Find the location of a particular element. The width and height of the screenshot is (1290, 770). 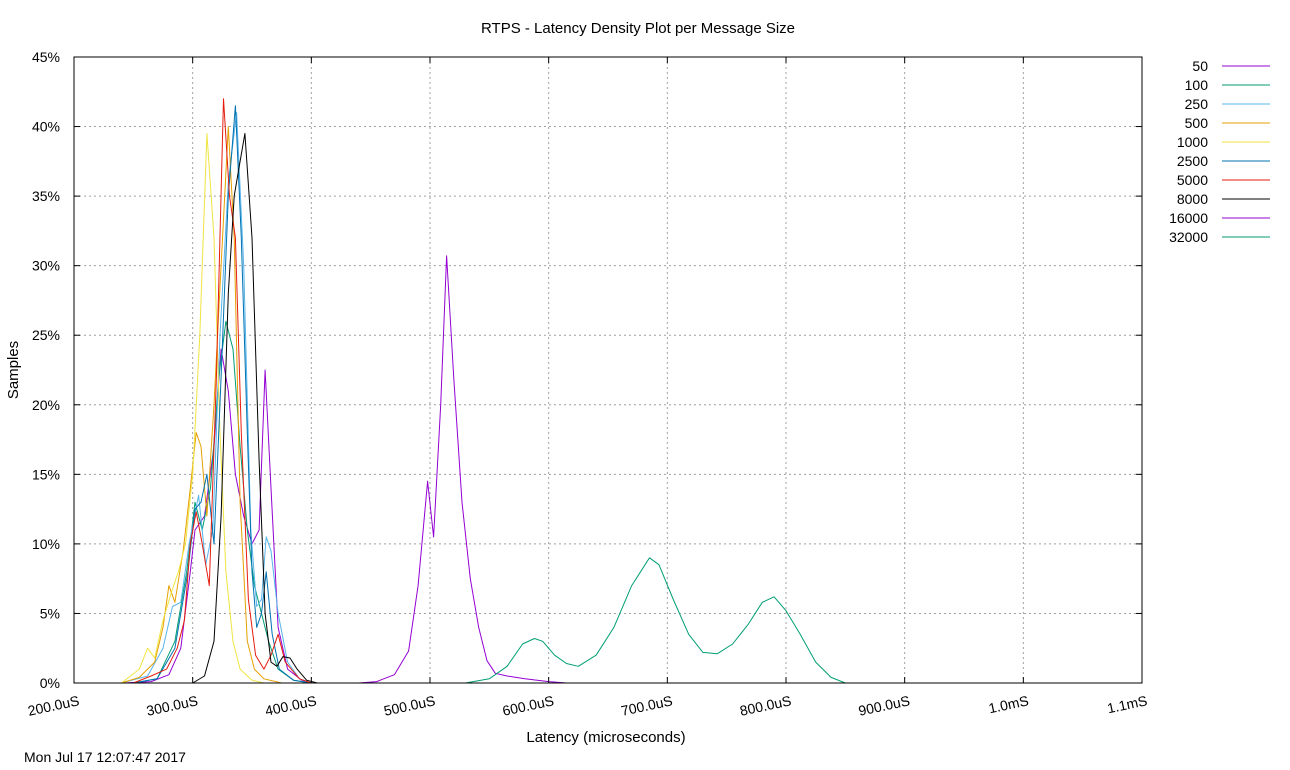

y-tick-label: 25% is located at coordinates (46, 335).